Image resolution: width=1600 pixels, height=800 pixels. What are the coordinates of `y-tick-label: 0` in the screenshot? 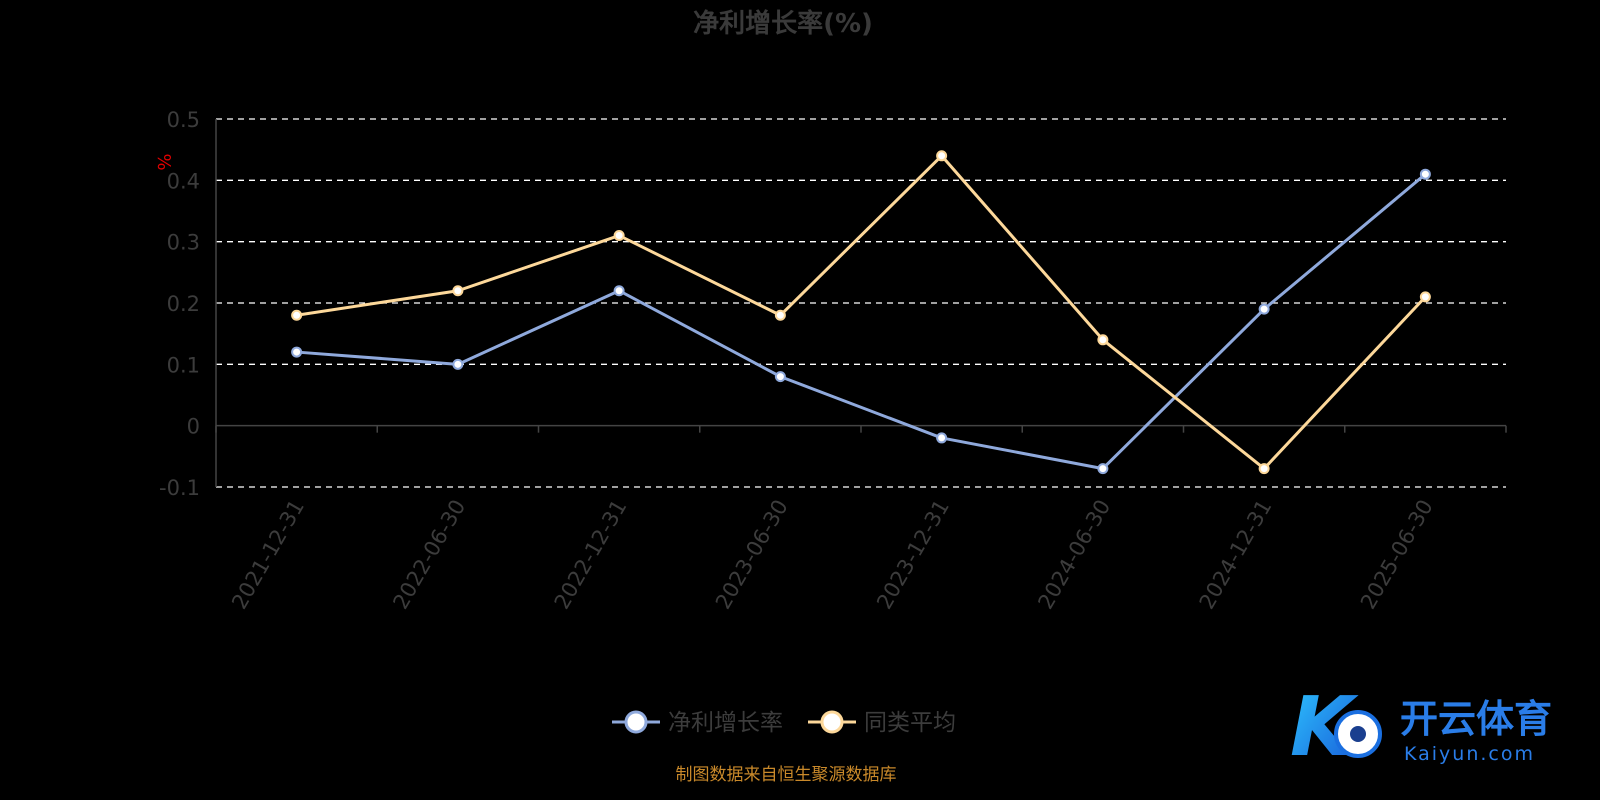 It's located at (193, 427).